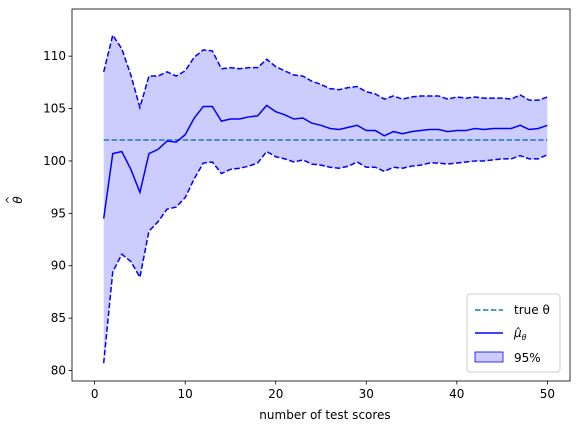 This screenshot has height=432, width=578. I want to click on legend-band-label: 95%, so click(527, 358).